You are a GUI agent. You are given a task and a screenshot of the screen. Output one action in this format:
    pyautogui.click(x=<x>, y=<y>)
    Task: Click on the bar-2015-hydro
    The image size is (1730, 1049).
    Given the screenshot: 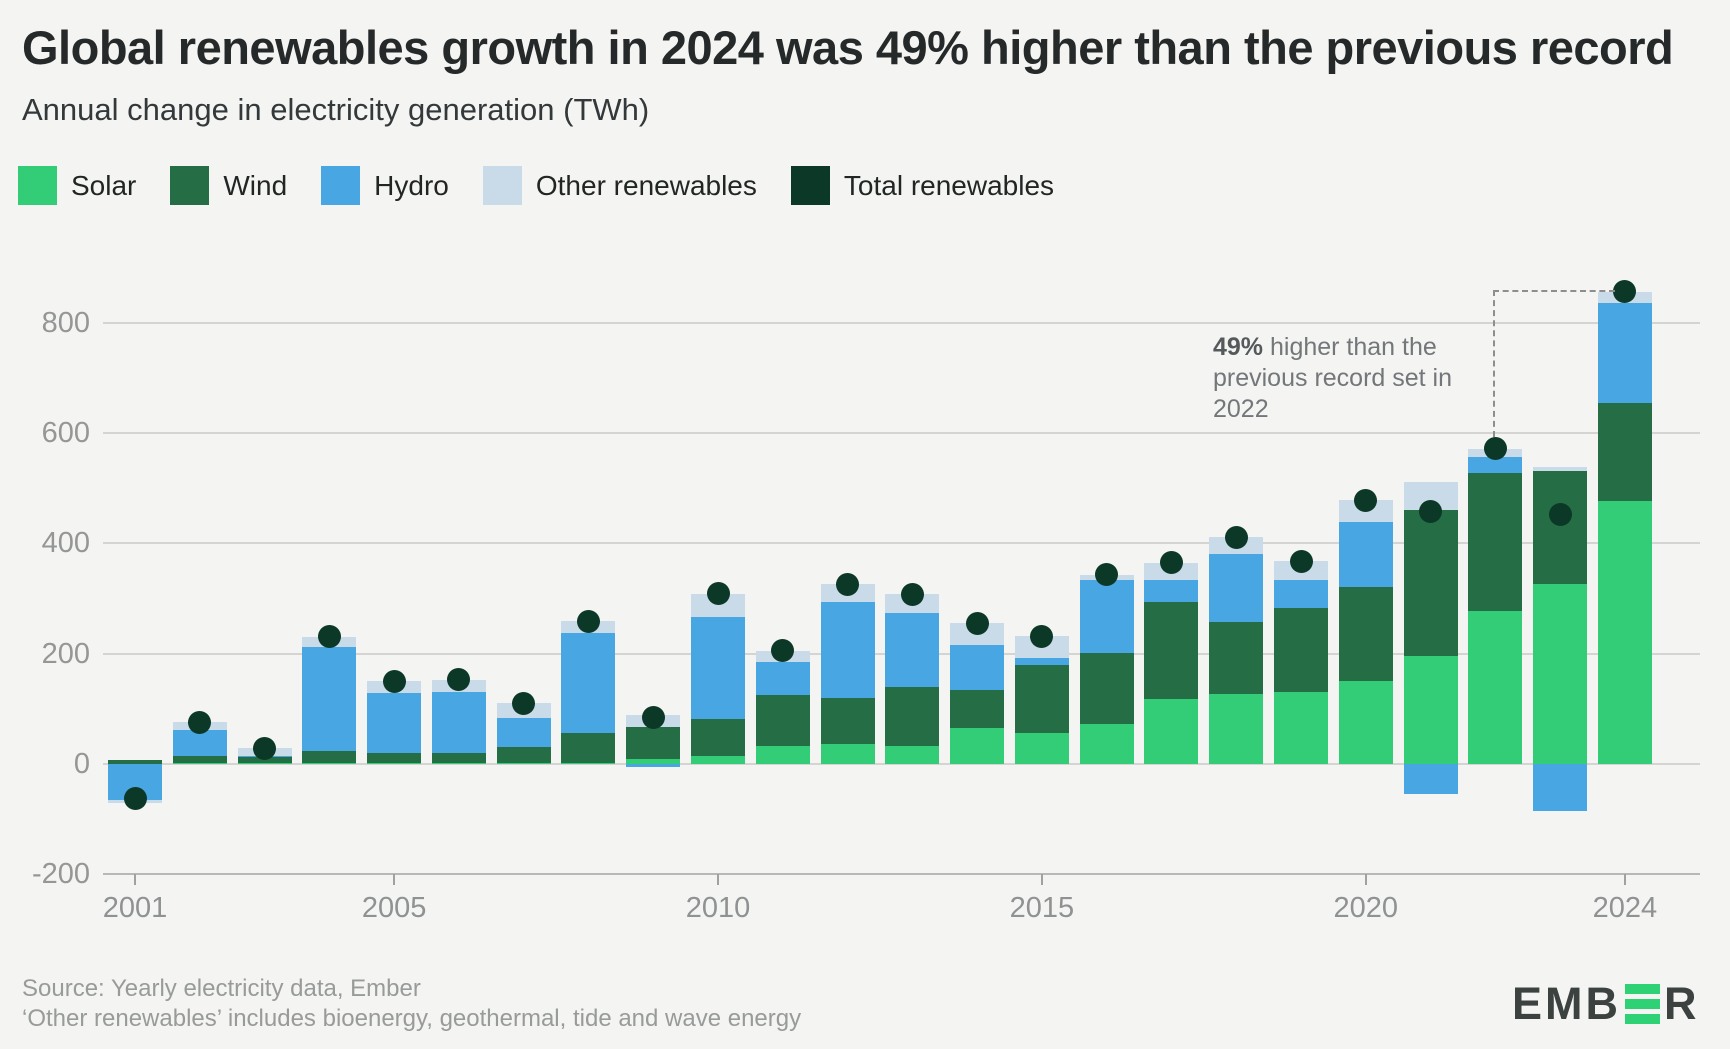 What is the action you would take?
    pyautogui.click(x=1041, y=661)
    